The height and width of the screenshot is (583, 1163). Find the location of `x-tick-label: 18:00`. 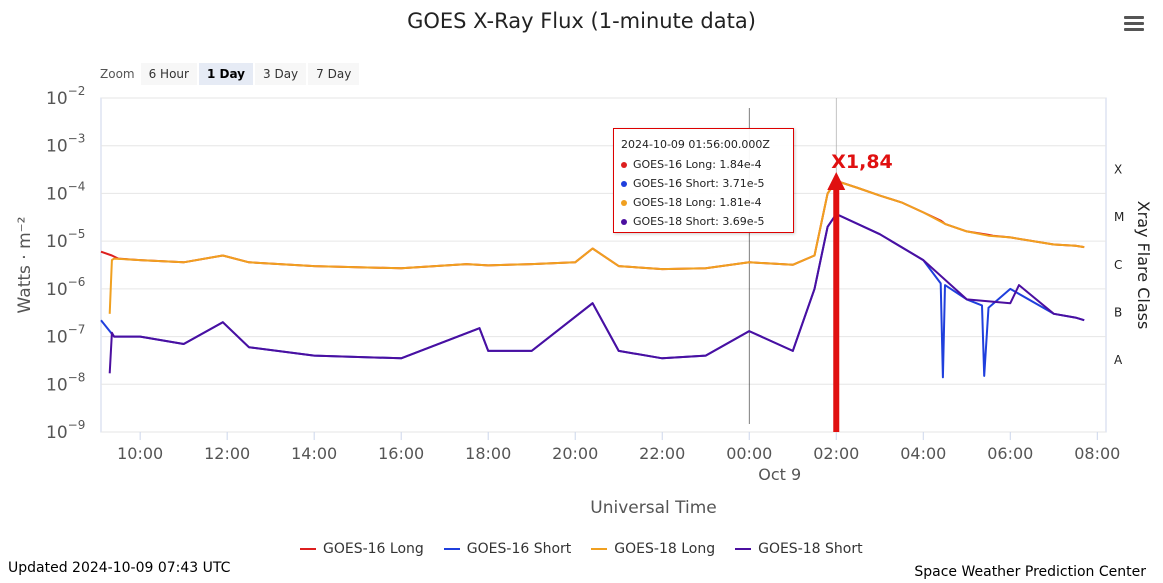

x-tick-label: 18:00 is located at coordinates (488, 453).